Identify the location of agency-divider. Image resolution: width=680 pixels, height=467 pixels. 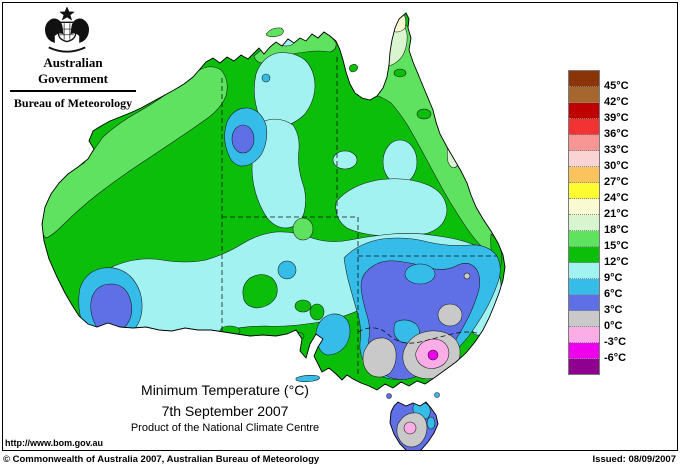
(73, 91).